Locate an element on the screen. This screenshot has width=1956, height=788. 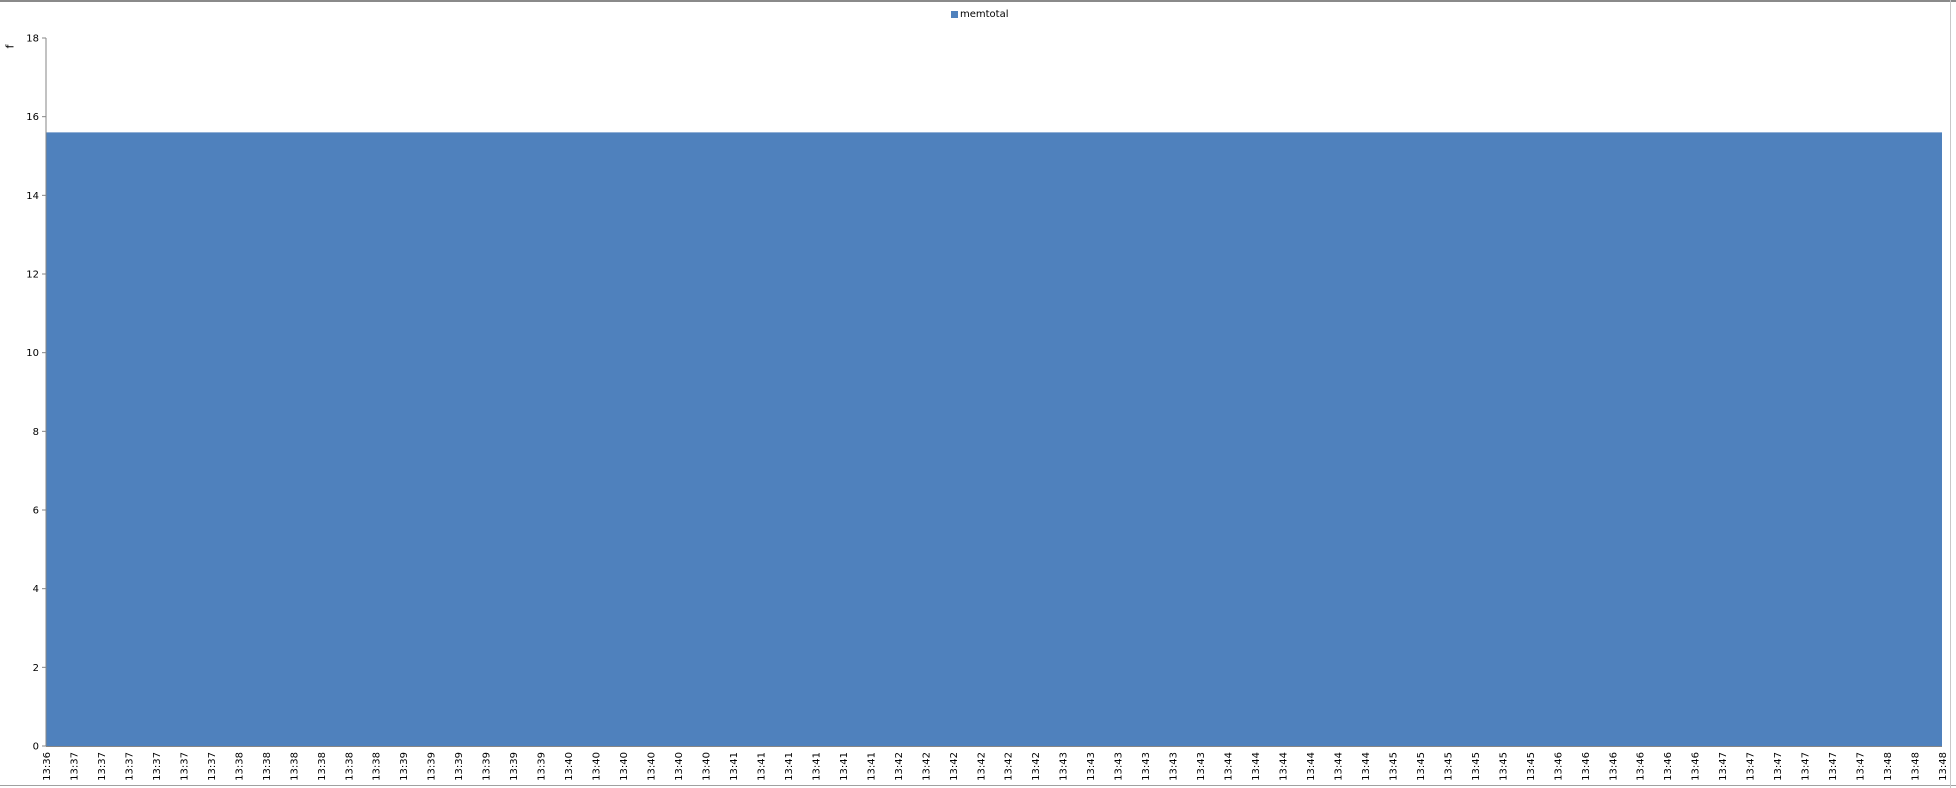
y-tick-label: 18 is located at coordinates (32, 39).